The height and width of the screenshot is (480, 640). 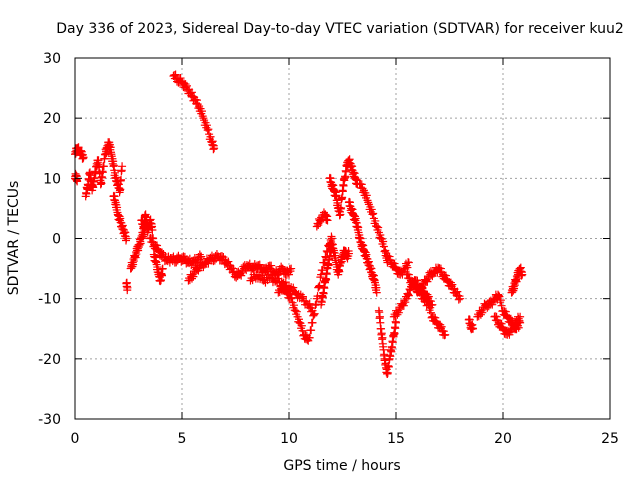 What do you see at coordinates (175, 251) in the screenshot?
I see `series-track-h` at bounding box center [175, 251].